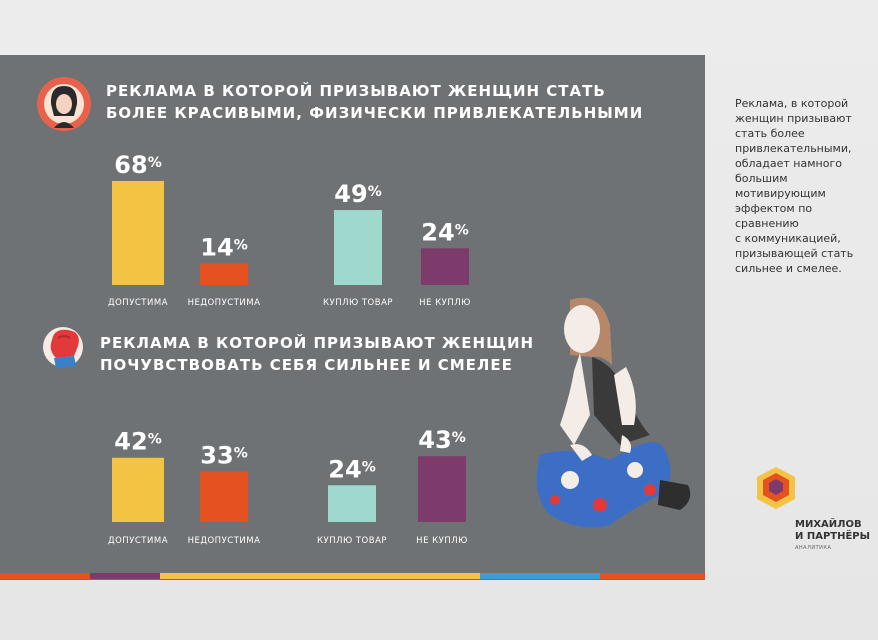  What do you see at coordinates (358, 303) in the screenshot?
I see `category-label-1-2-1: КУПЛЮ ТОВАР` at bounding box center [358, 303].